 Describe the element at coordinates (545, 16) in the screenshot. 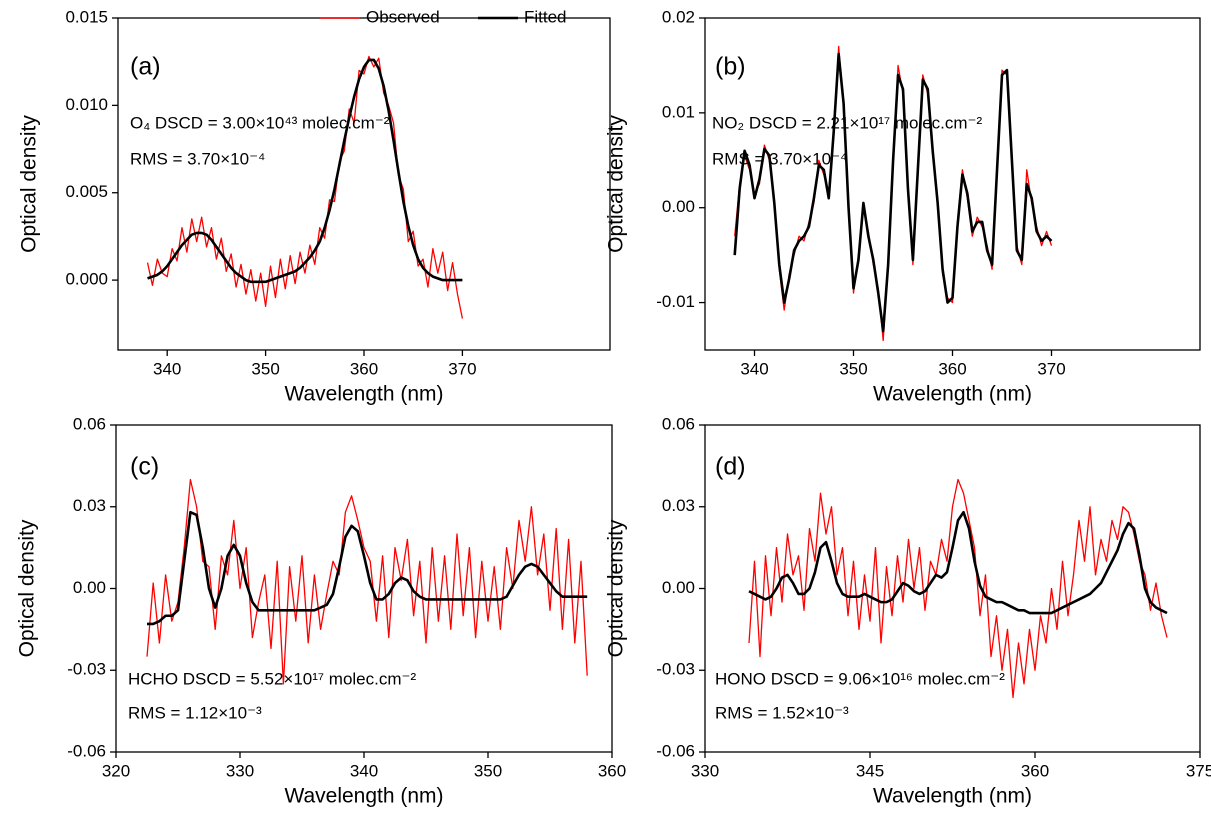

I see `legend-label: Fitted` at that location.